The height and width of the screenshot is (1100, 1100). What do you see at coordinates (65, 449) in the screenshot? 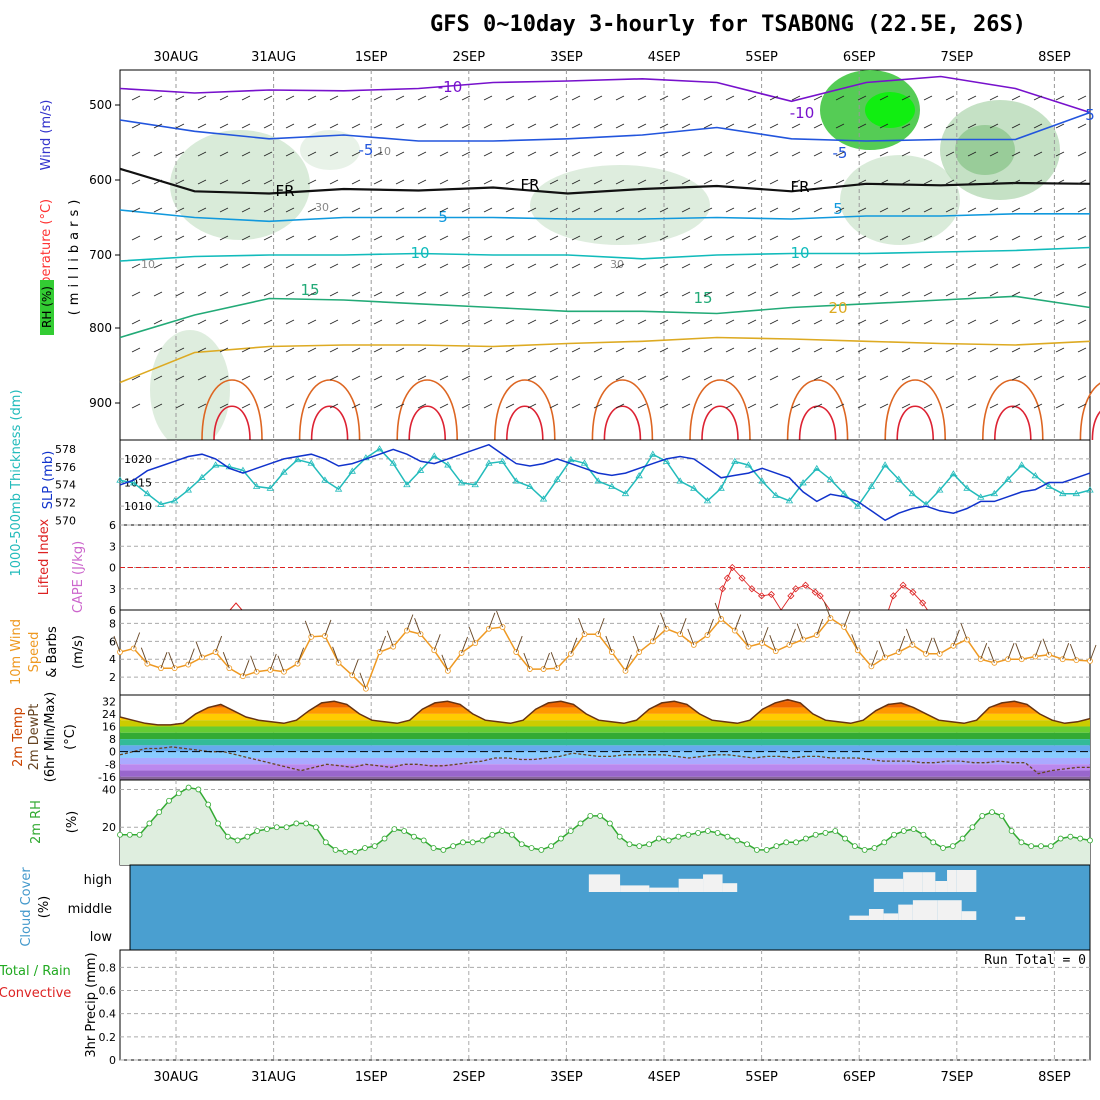
I see `thickness-tick-label: 578` at bounding box center [65, 449].